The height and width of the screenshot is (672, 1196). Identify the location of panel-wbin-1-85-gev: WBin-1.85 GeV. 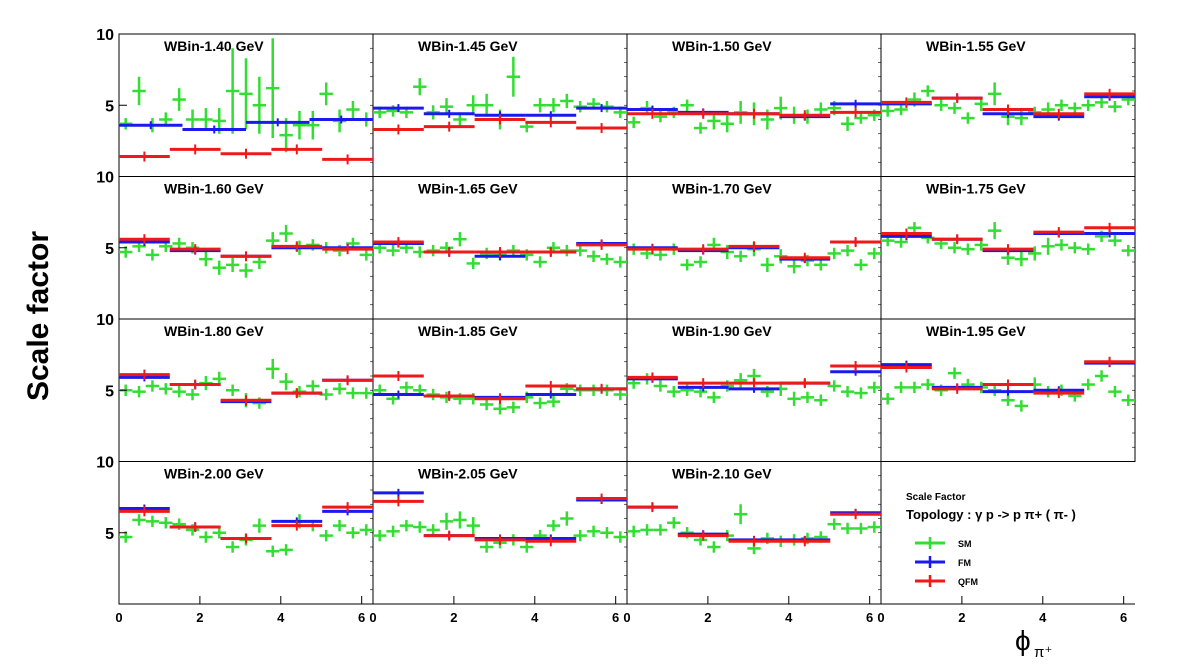
(500, 385).